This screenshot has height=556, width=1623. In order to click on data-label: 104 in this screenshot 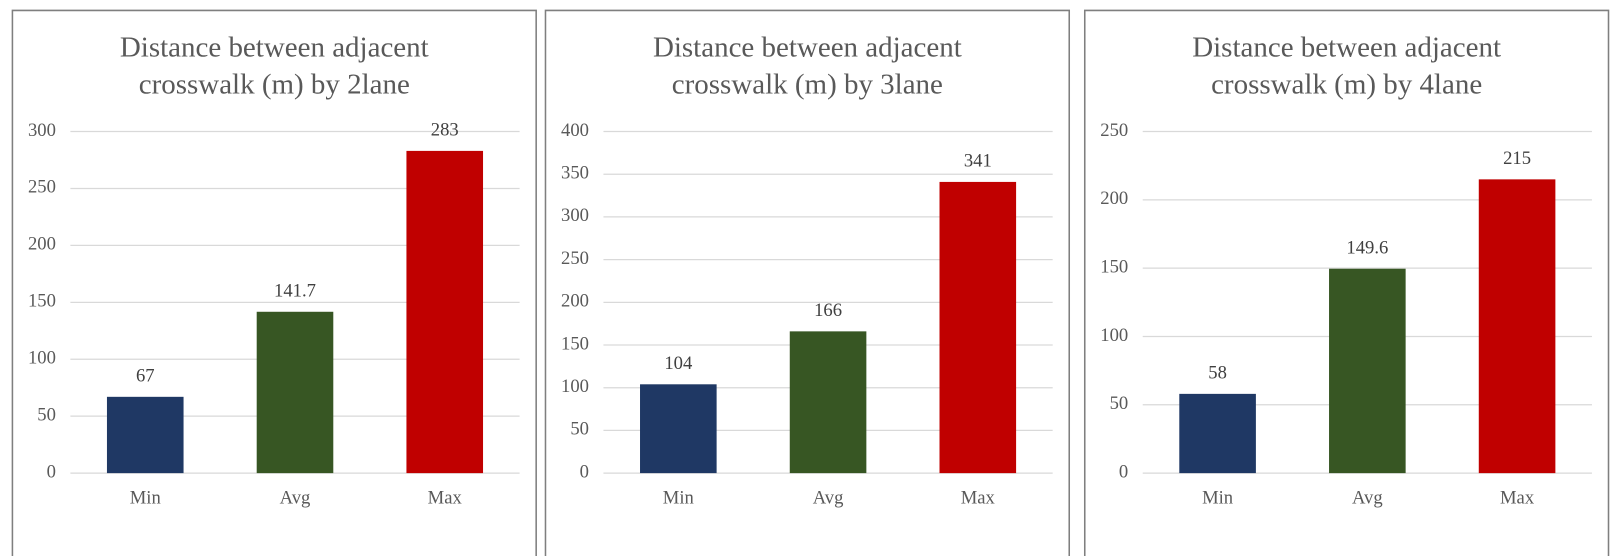, I will do `click(678, 363)`.